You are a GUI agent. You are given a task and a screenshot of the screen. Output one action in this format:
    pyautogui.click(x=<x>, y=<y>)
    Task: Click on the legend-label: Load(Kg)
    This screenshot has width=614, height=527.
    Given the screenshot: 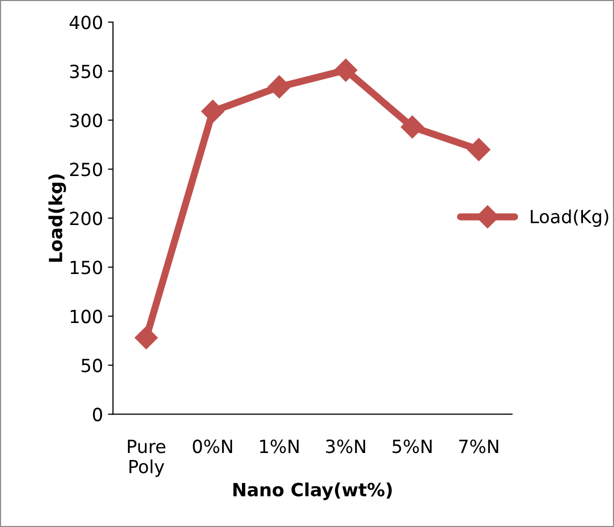 What is the action you would take?
    pyautogui.click(x=569, y=218)
    